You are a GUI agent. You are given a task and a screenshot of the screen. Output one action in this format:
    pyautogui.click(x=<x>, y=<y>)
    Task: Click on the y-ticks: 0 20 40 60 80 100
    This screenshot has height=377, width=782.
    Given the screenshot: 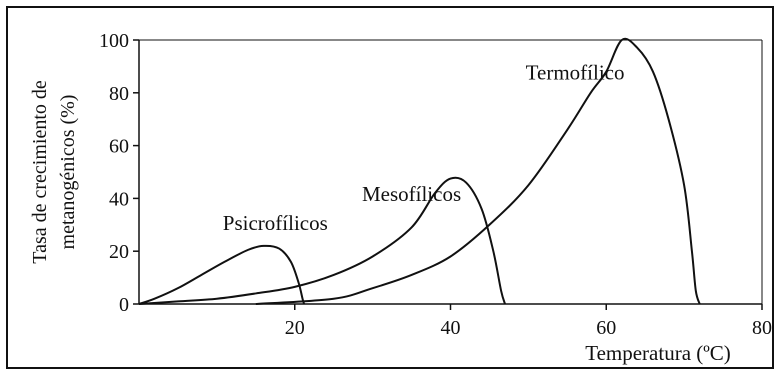 What is the action you would take?
    pyautogui.click(x=119, y=173)
    